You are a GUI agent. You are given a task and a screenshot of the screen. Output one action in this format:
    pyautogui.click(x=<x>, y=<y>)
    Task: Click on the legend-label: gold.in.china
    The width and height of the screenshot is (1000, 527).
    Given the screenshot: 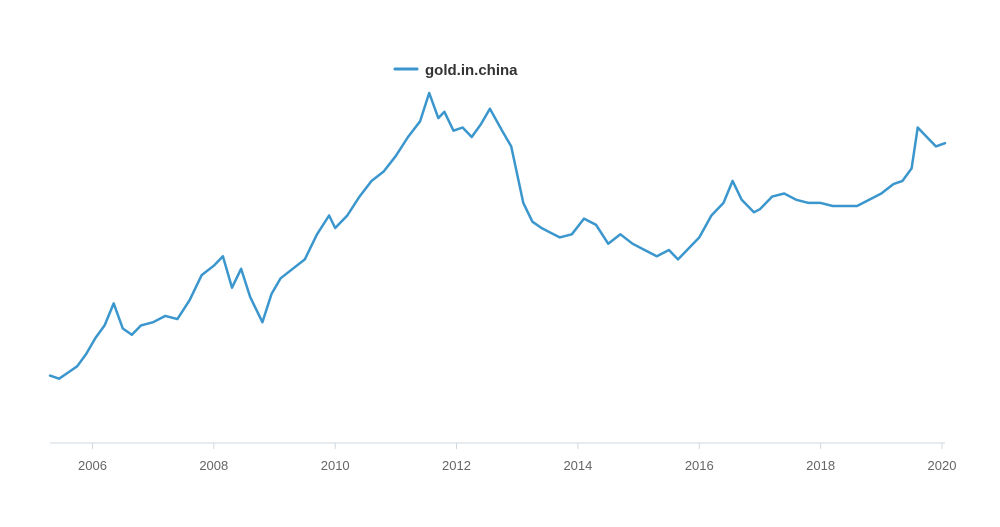 What is the action you would take?
    pyautogui.click(x=471, y=70)
    